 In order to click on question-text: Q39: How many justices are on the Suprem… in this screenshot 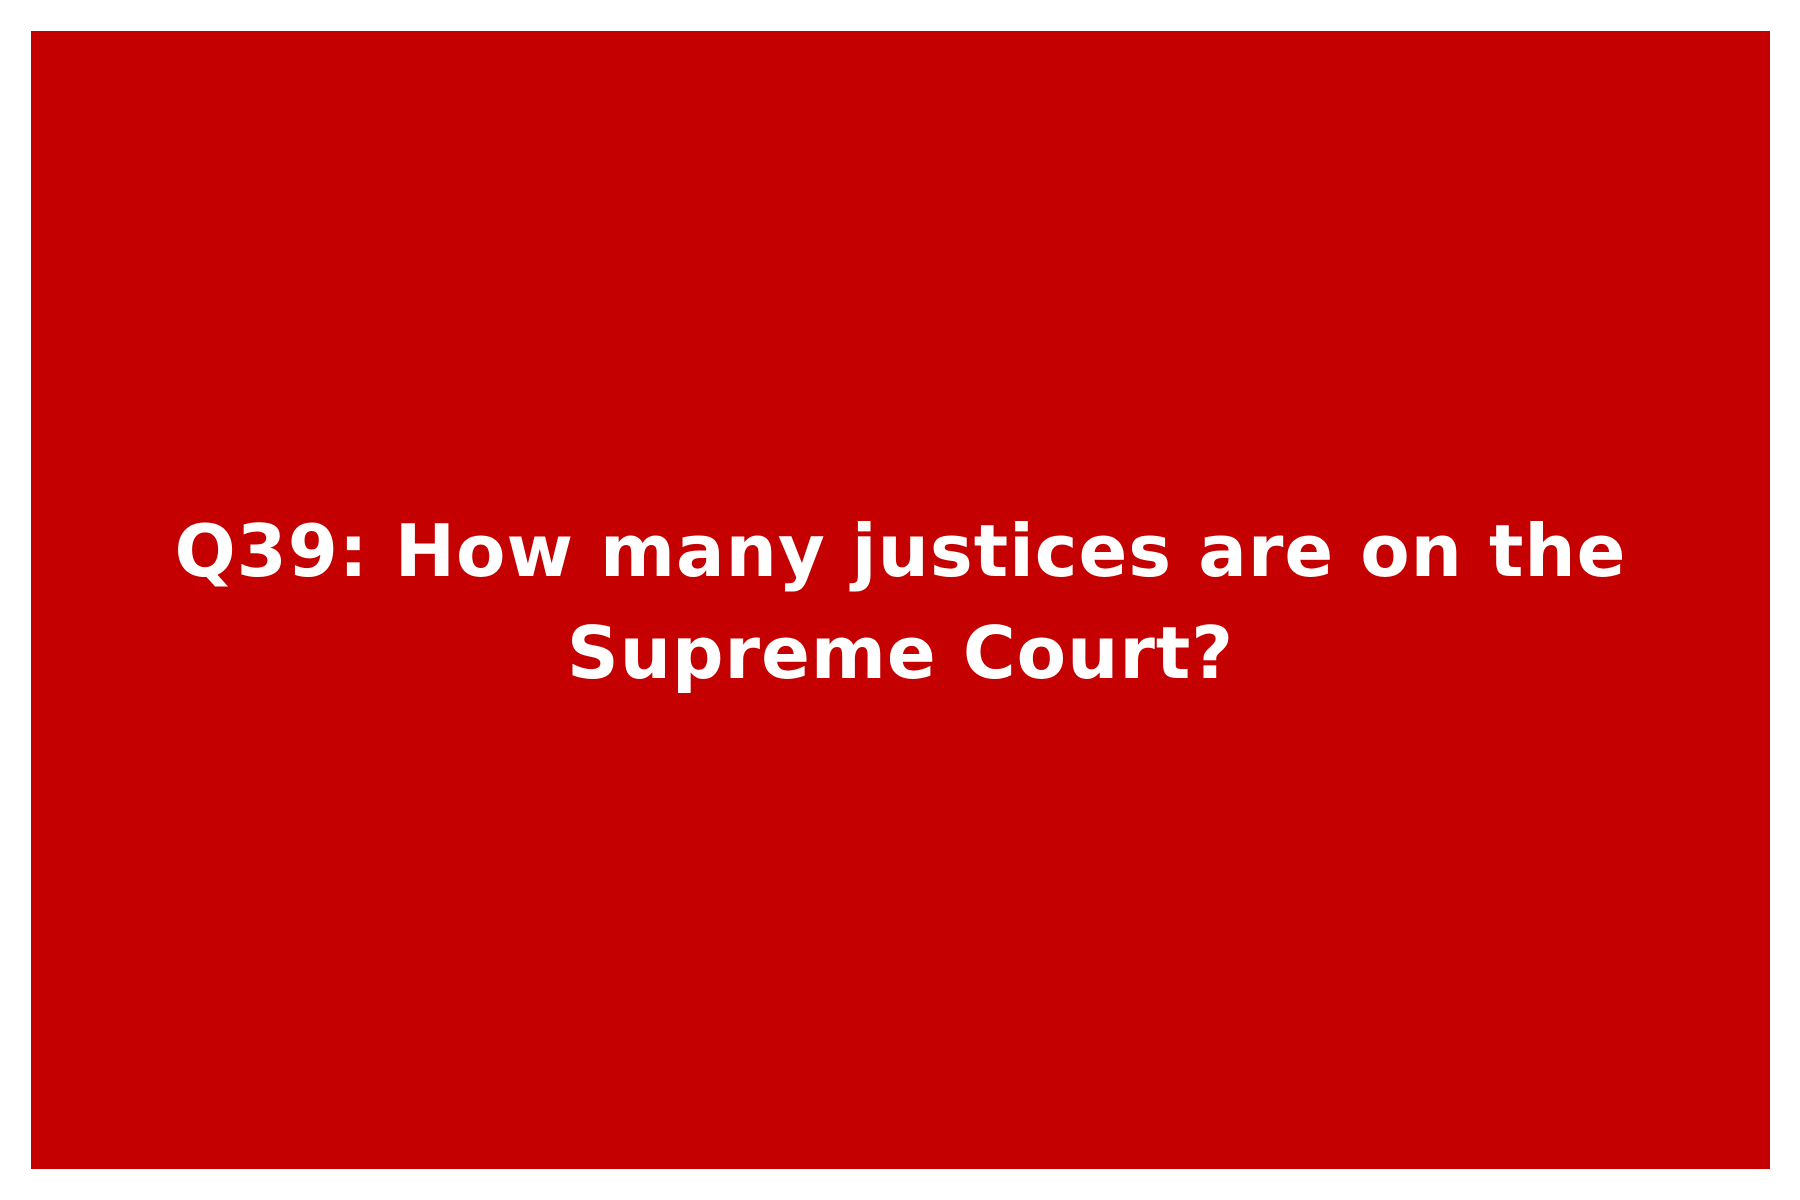, I will do `click(900, 602)`.